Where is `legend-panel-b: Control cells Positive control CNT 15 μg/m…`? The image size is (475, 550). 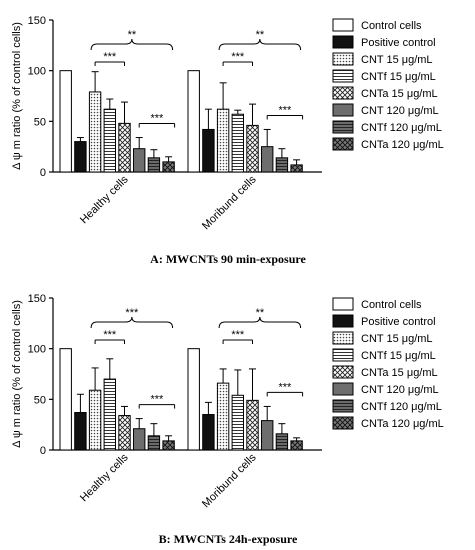
legend-panel-b: Control cells Positive control CNT 15 μg/m… is located at coordinates (388, 363).